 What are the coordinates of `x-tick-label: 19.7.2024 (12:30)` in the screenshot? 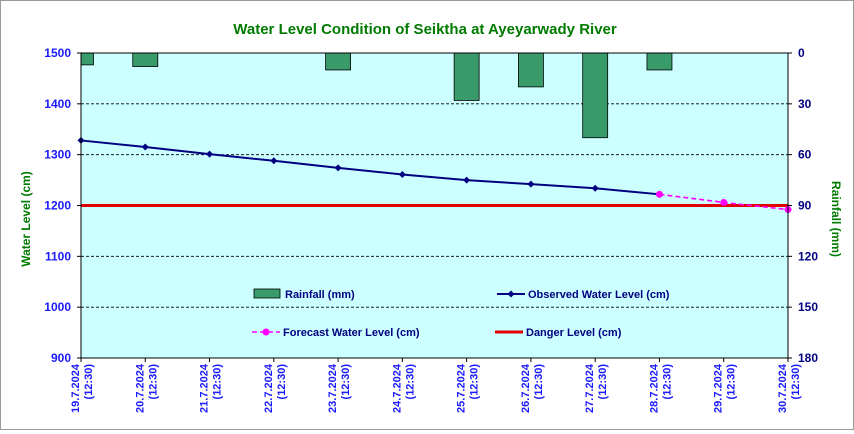 It's located at (82, 388).